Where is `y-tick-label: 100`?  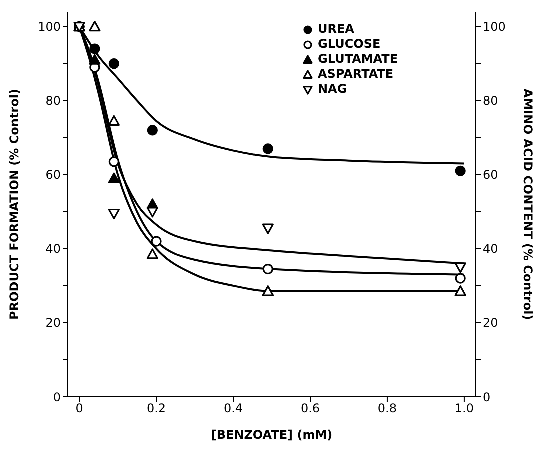 y-tick-label: 100 is located at coordinates (49, 27).